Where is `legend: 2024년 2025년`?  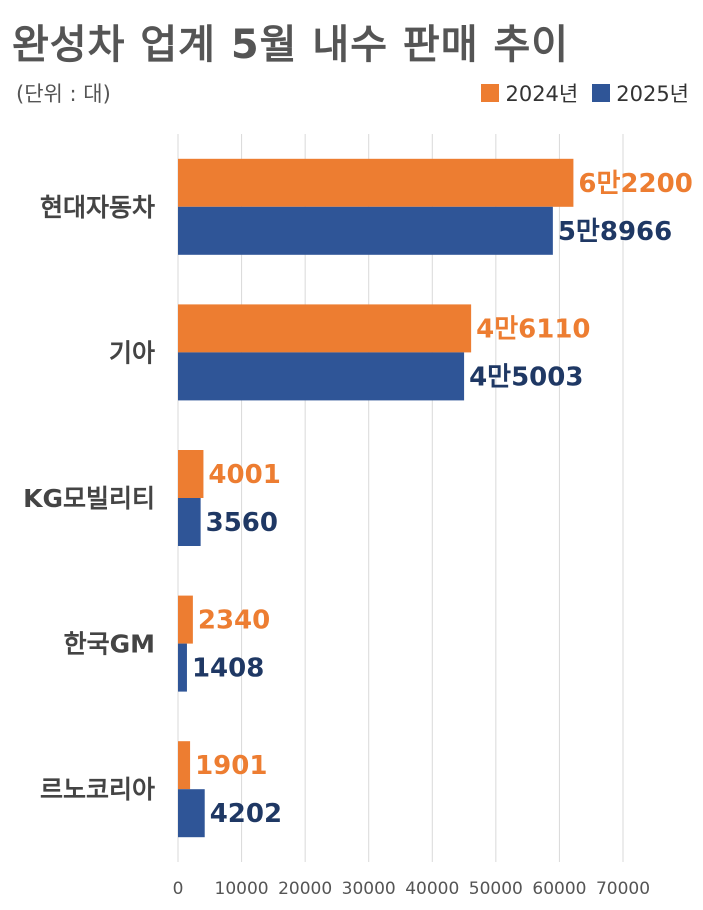
legend: 2024년 2025년 is located at coordinates (585, 93).